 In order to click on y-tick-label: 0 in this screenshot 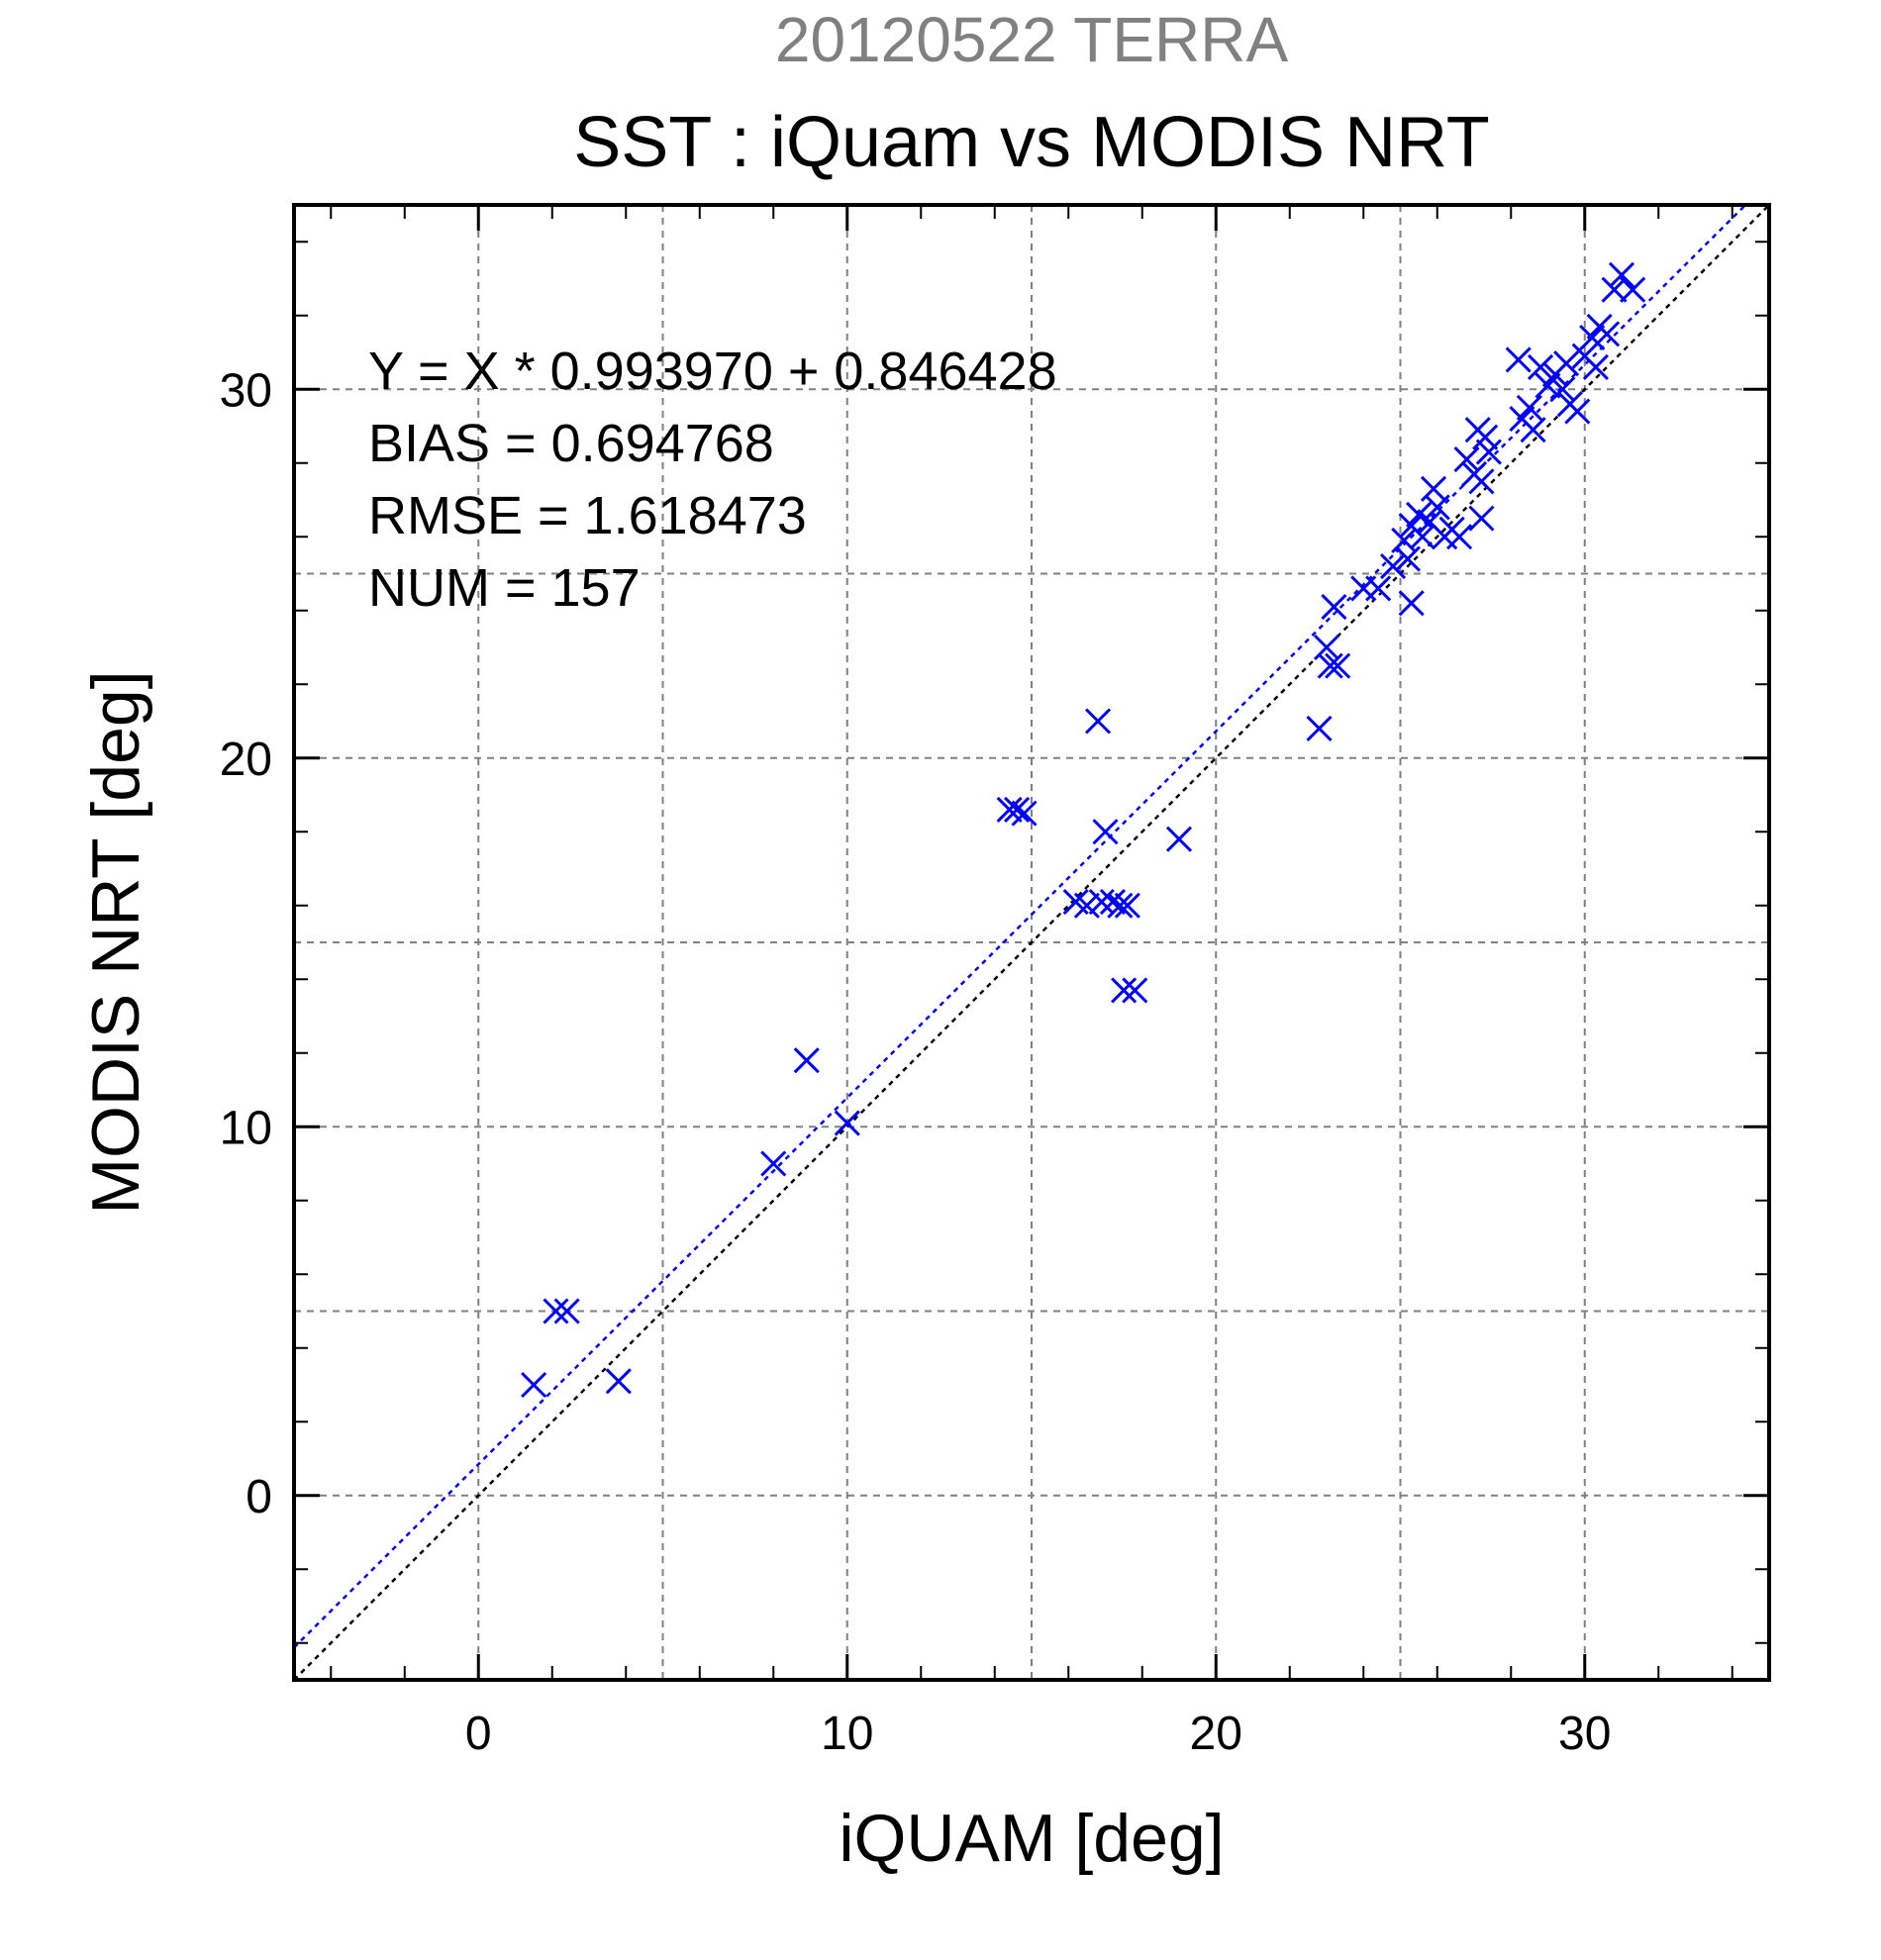, I will do `click(259, 1497)`.